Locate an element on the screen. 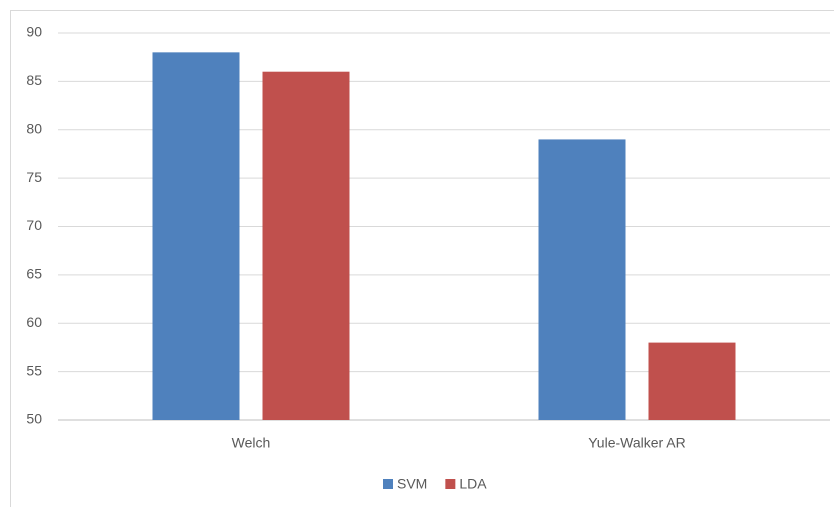 This screenshot has height=507, width=834. y-tick-label: 70 is located at coordinates (34, 225).